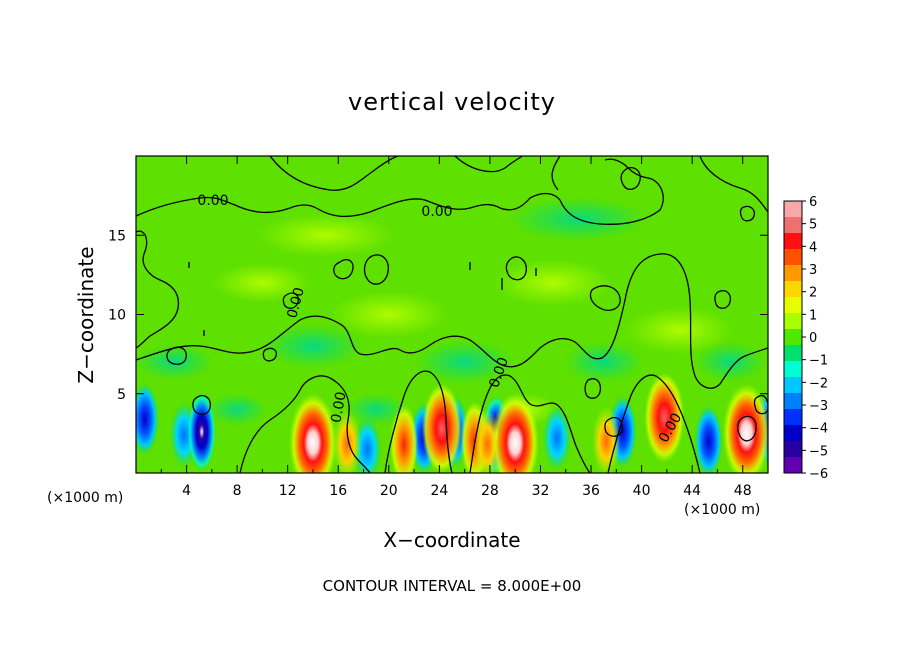 The height and width of the screenshot is (654, 904). I want to click on colorbar-label-1: 5, so click(813, 225).